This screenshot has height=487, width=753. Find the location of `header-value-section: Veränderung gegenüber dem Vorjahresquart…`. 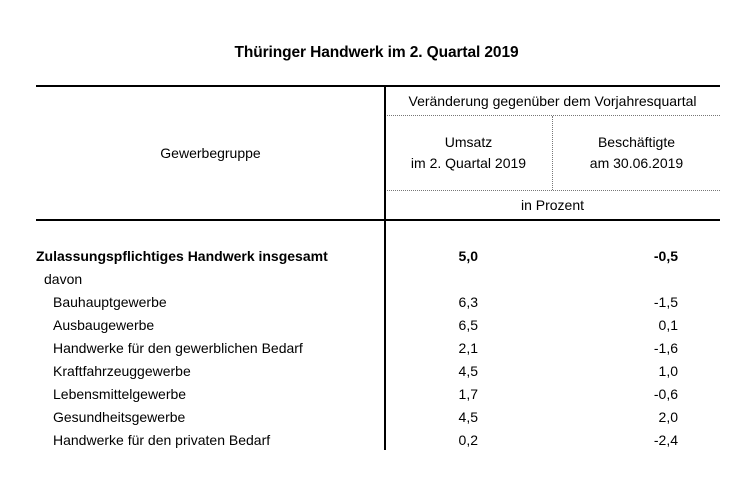

header-value-section: Veränderung gegenüber dem Vorjahresquart… is located at coordinates (552, 153).